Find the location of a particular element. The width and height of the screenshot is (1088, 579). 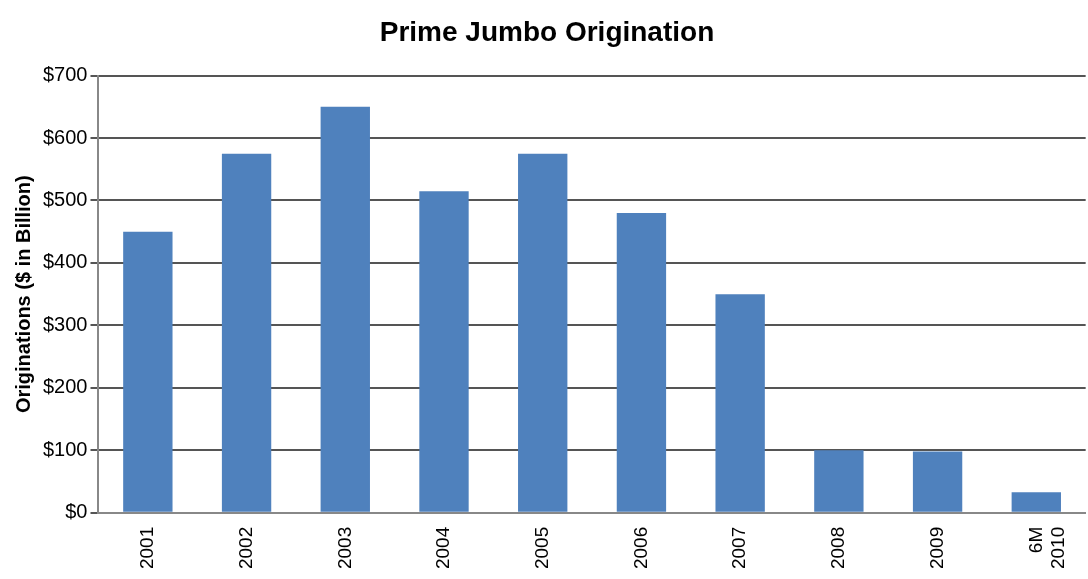

x-tick-label: 2006 is located at coordinates (640, 548).